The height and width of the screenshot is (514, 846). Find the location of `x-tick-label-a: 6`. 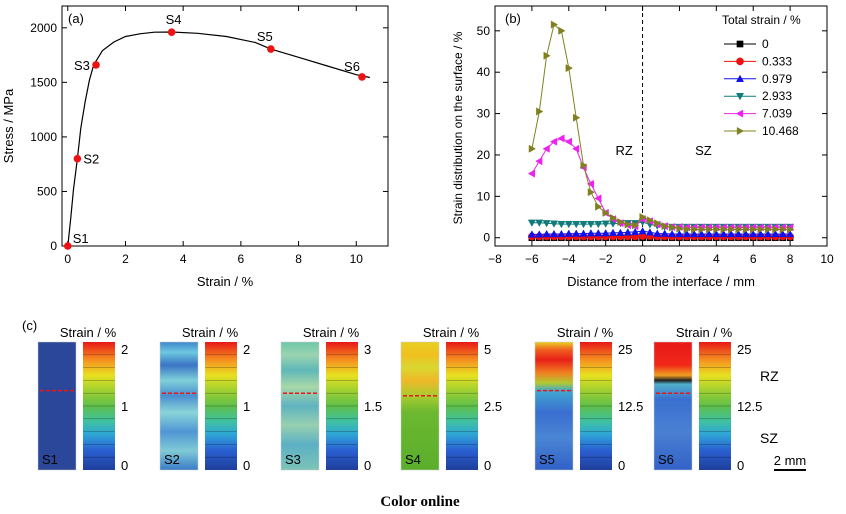

x-tick-label-a: 6 is located at coordinates (241, 259).